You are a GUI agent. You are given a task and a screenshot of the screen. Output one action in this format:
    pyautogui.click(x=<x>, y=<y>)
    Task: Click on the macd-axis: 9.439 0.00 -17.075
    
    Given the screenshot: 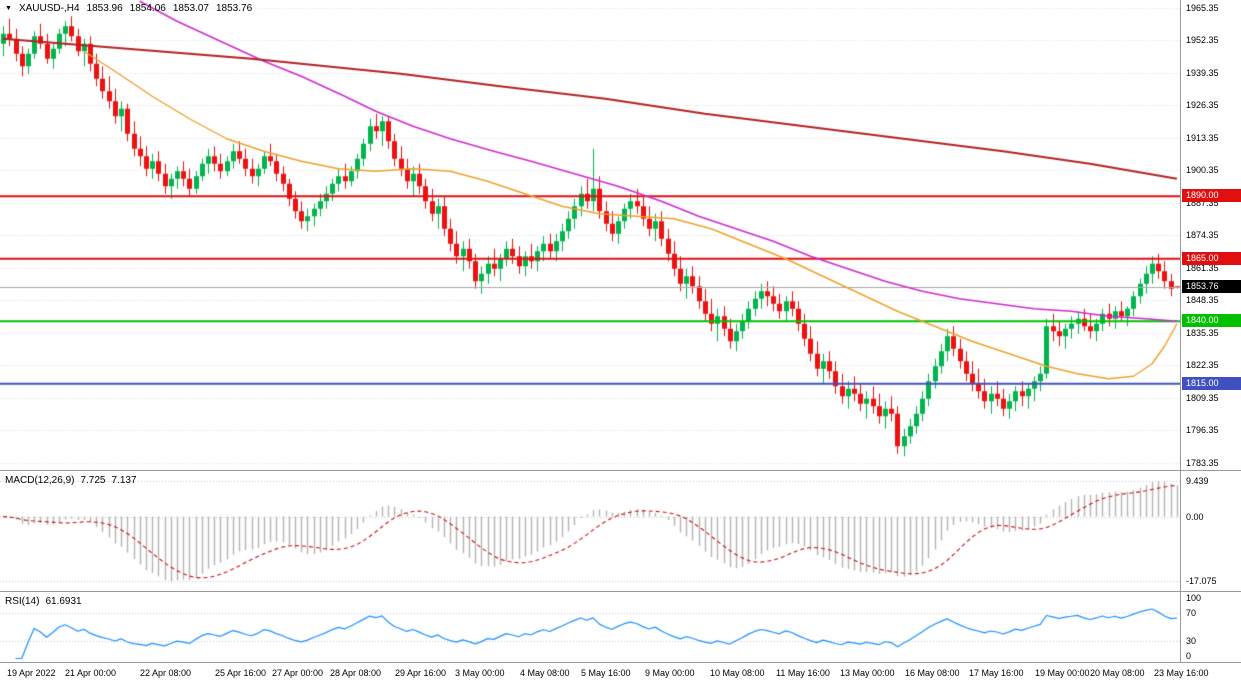 What is the action you would take?
    pyautogui.click(x=1210, y=531)
    